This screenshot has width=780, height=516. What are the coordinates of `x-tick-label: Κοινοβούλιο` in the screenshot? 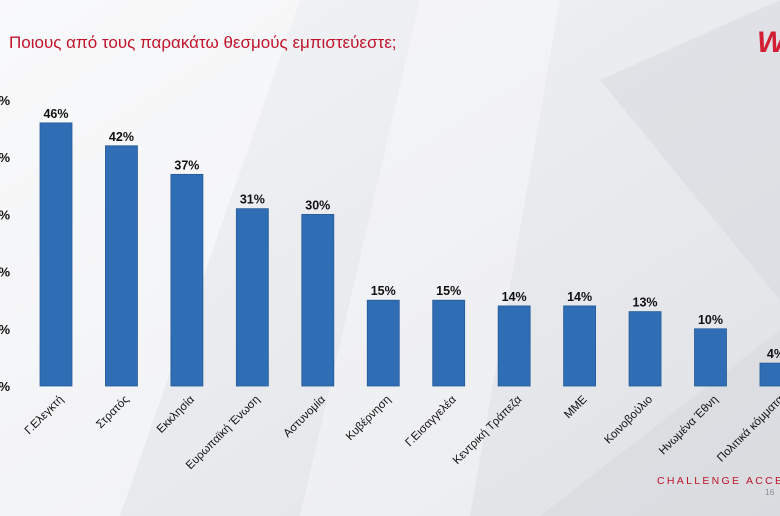 It's located at (628, 420).